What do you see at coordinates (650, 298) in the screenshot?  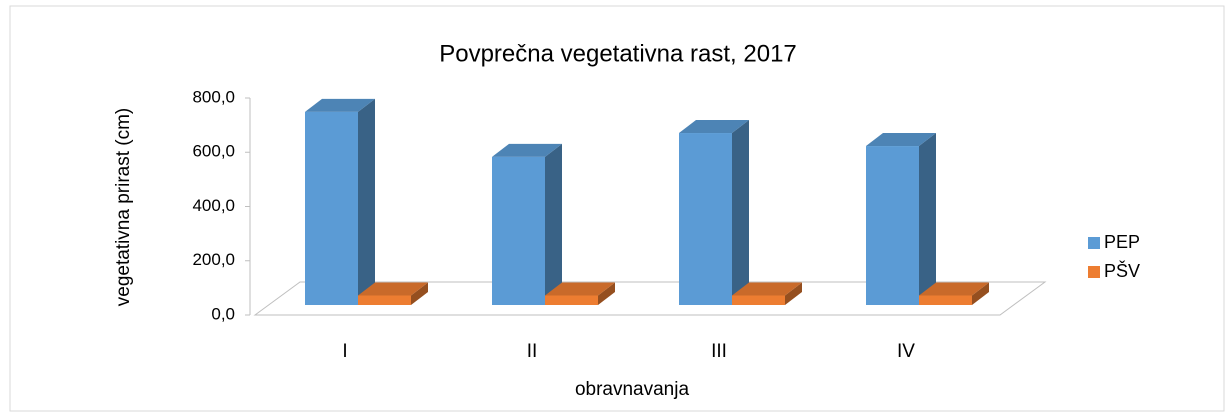 I see `floor` at bounding box center [650, 298].